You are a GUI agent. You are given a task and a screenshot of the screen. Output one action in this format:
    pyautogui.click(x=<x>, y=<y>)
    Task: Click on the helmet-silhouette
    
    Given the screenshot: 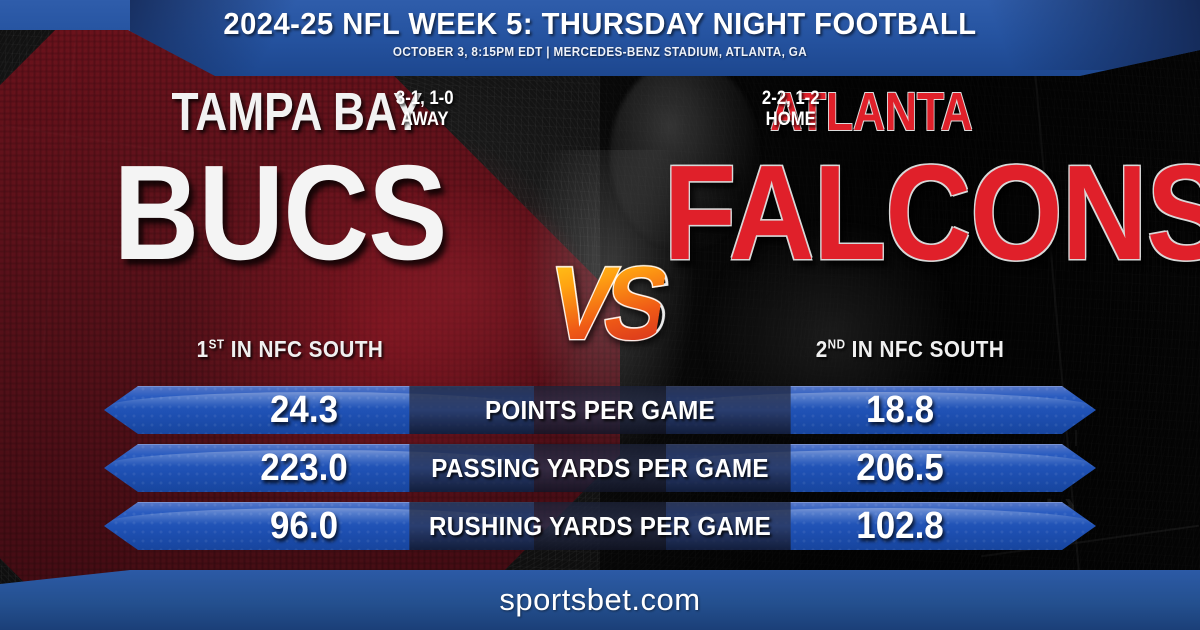 What is the action you would take?
    pyautogui.click(x=685, y=155)
    